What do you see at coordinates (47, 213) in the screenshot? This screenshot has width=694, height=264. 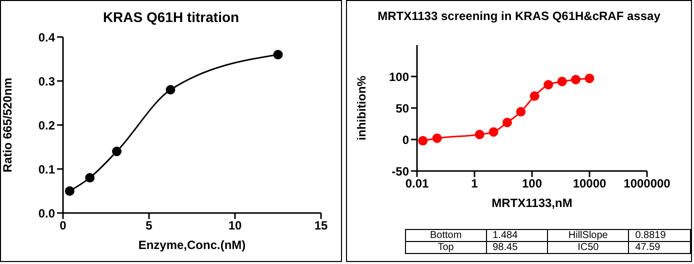 I see `y-tick-label: 0.0` at bounding box center [47, 213].